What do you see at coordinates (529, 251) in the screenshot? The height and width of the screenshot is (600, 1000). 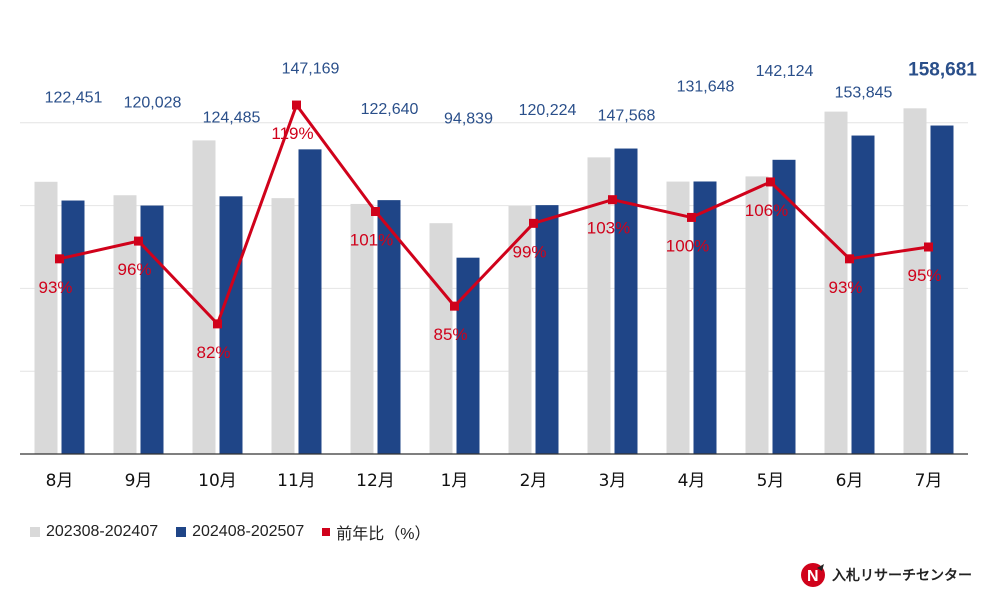 I see `ratio-value-label-6: 99%` at bounding box center [529, 251].